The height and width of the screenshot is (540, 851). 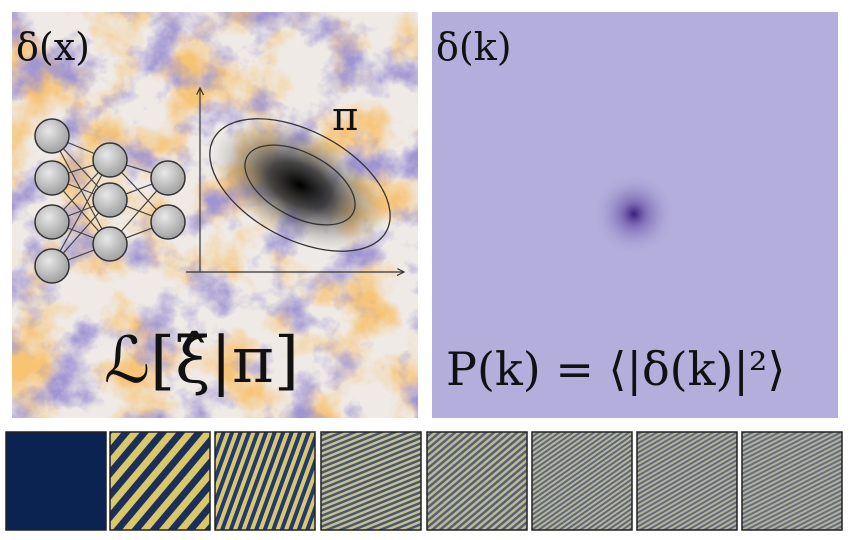 What do you see at coordinates (201, 361) in the screenshot?
I see `loss-label: ℒ[ξ̂|π]` at bounding box center [201, 361].